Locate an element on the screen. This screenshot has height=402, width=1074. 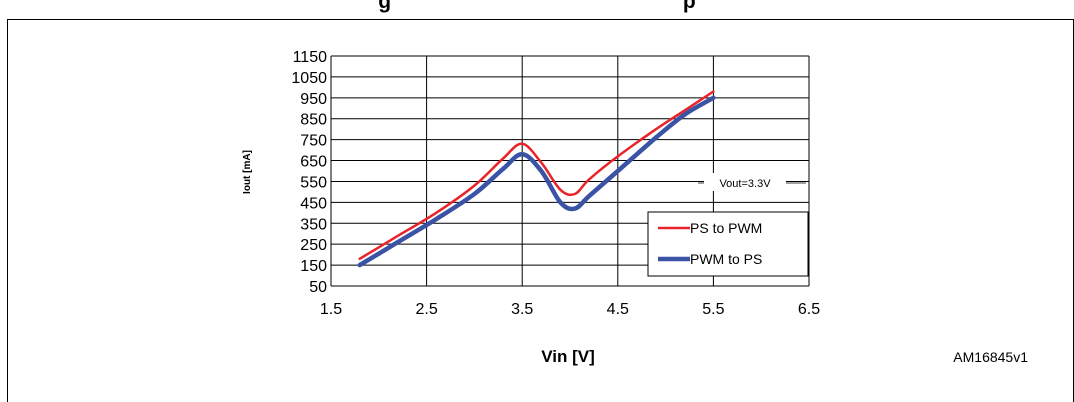
series-line-pwm-to-ps is located at coordinates (536, 181).